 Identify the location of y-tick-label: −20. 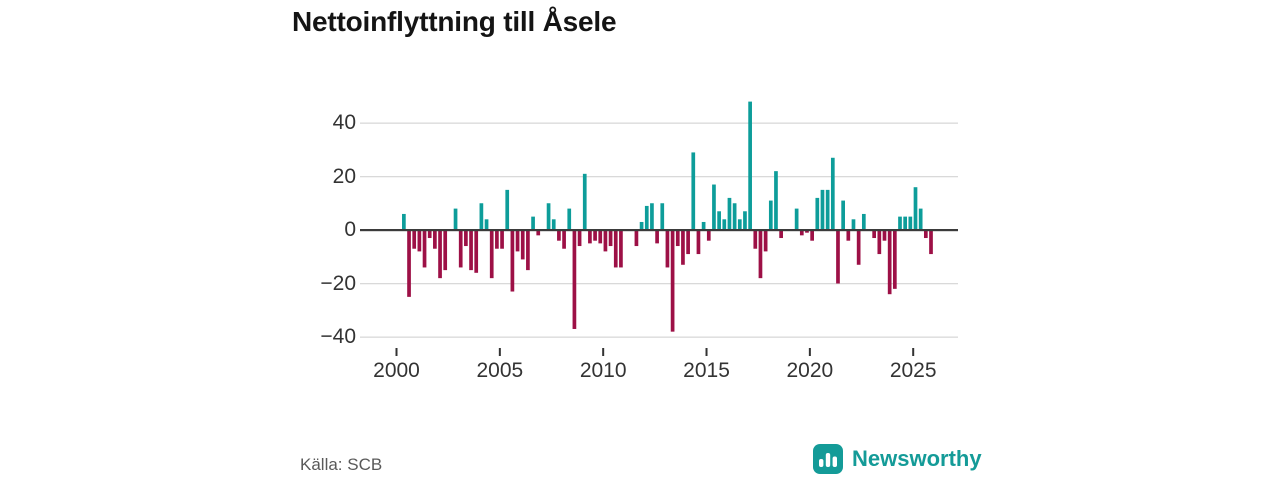
(338, 283).